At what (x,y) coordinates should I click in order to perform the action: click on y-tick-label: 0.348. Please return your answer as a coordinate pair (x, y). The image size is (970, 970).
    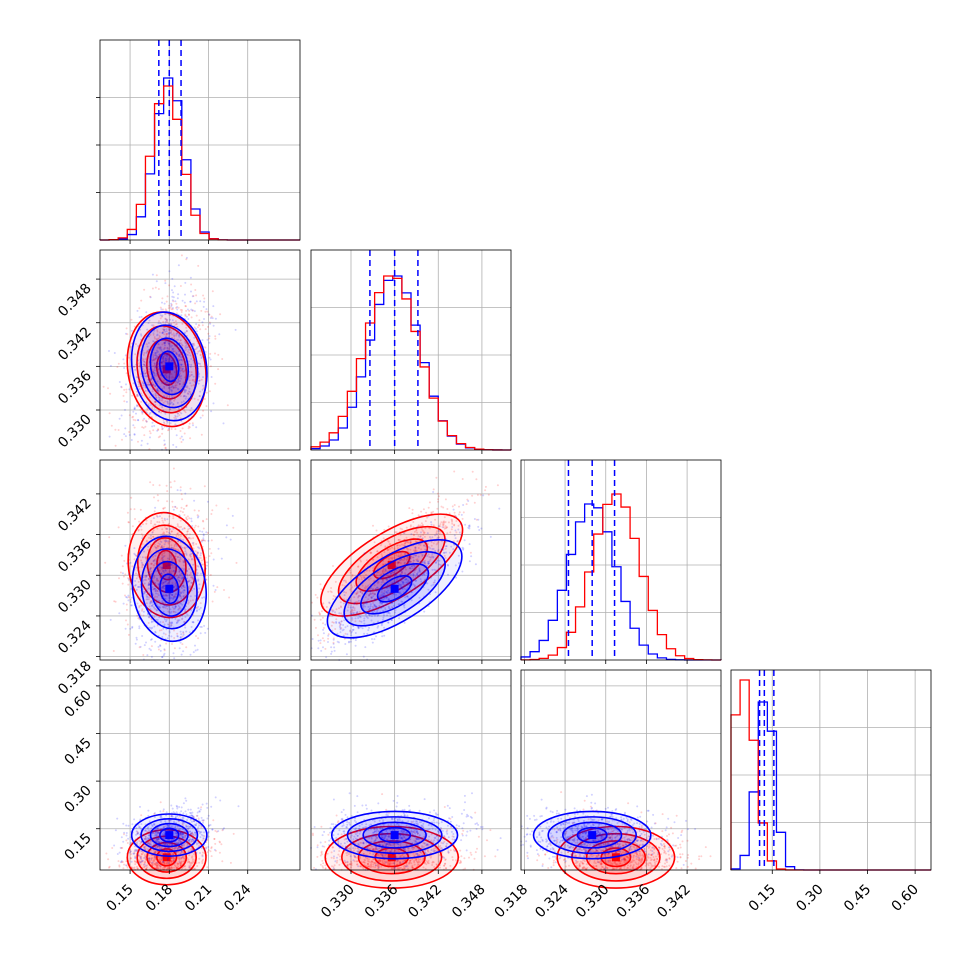
    Looking at the image, I should click on (75, 301).